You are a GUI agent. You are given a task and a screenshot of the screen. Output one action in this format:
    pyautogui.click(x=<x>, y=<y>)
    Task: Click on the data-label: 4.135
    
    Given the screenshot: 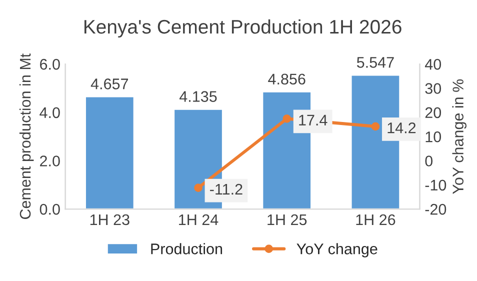 What is the action you would take?
    pyautogui.click(x=198, y=96)
    